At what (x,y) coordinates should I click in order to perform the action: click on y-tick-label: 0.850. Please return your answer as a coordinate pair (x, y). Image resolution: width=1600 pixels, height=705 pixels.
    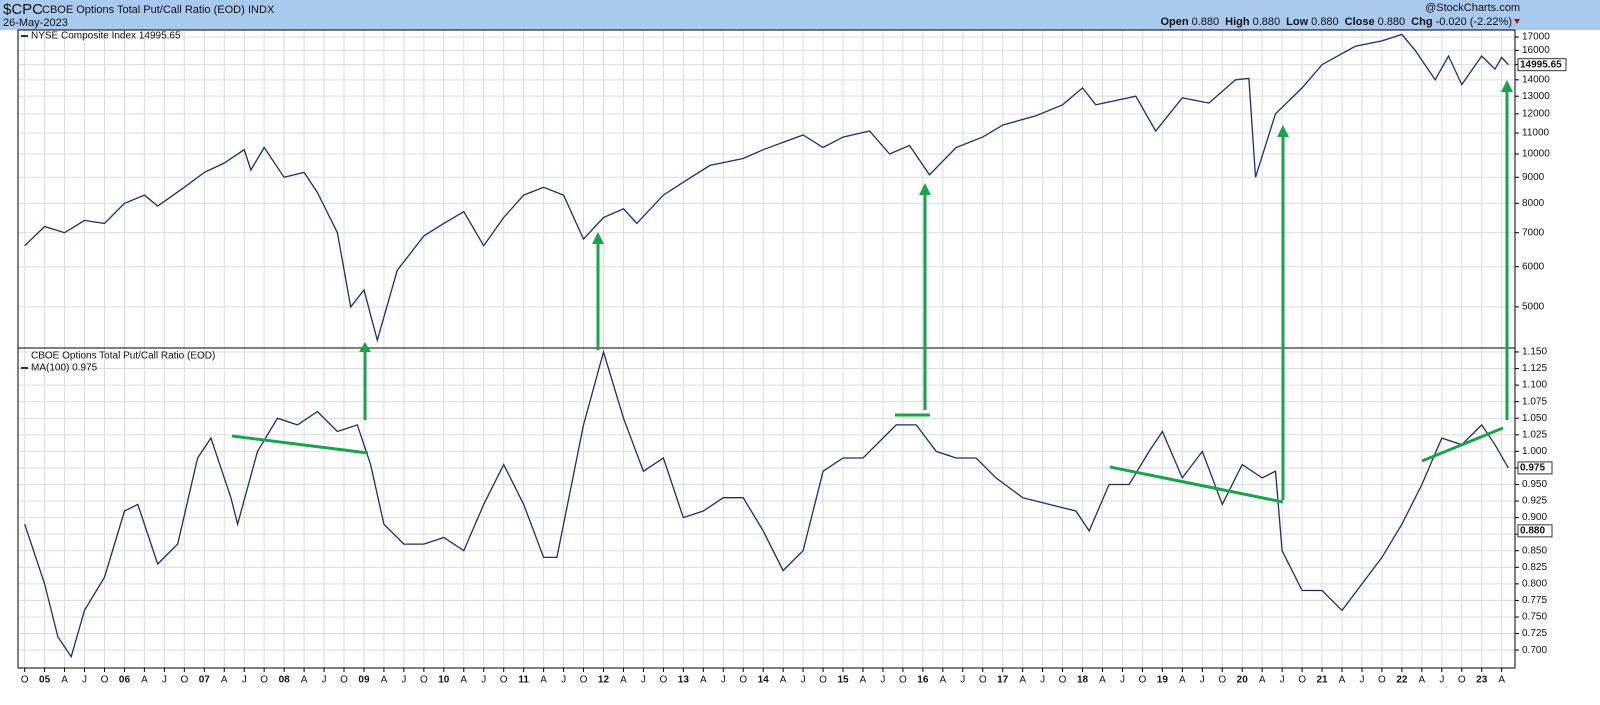
    Looking at the image, I should click on (1534, 550).